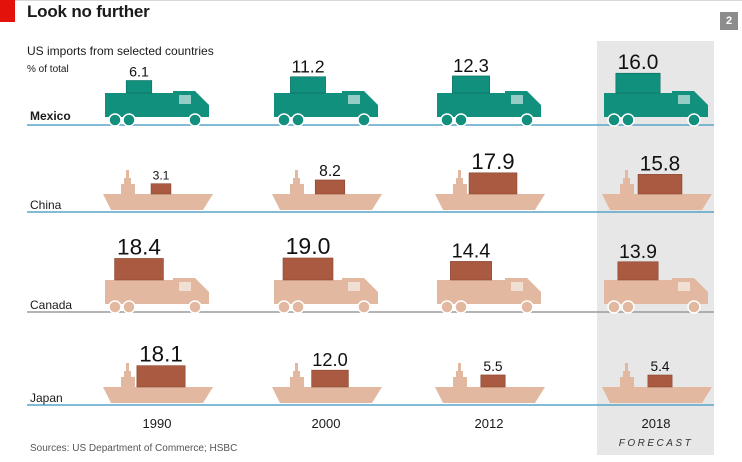  Describe the element at coordinates (157, 423) in the screenshot. I see `year-label-1990: 1990` at that location.